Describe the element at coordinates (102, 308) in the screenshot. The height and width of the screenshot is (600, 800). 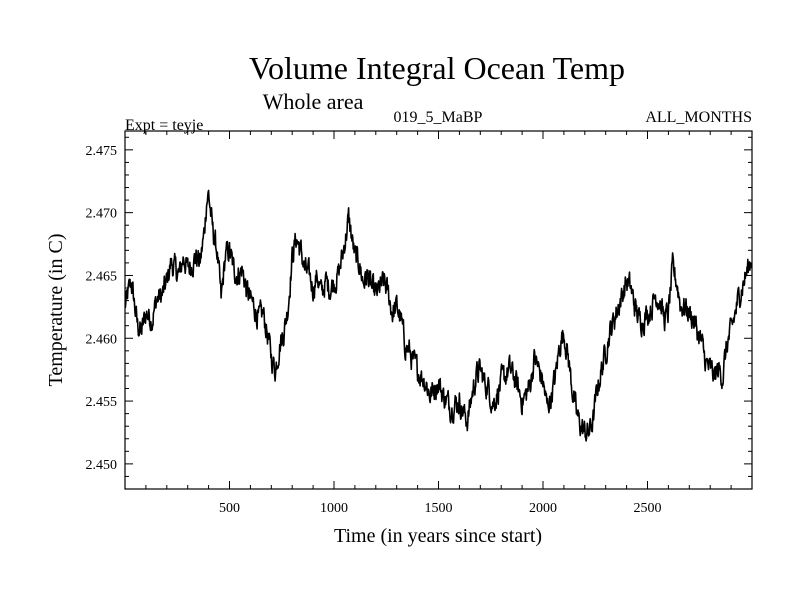
I see `y-tick-labels: 2.450 2.455 2.460 2.465 2.470 2.475` at that location.